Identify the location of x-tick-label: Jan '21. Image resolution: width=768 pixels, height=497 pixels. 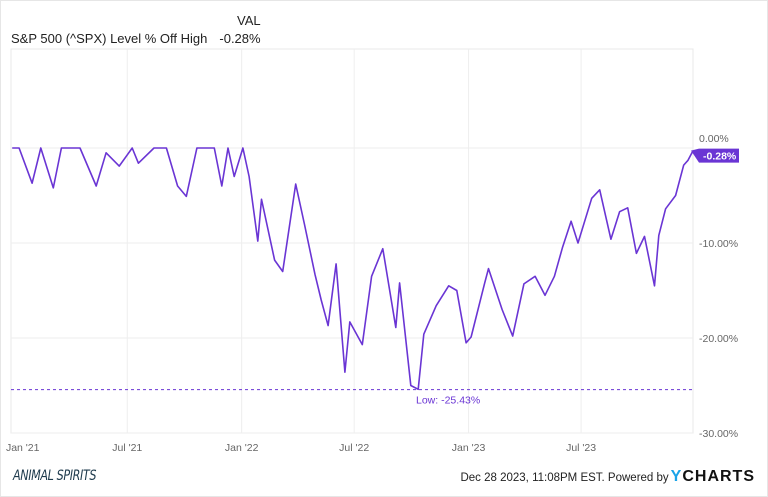
(23, 448).